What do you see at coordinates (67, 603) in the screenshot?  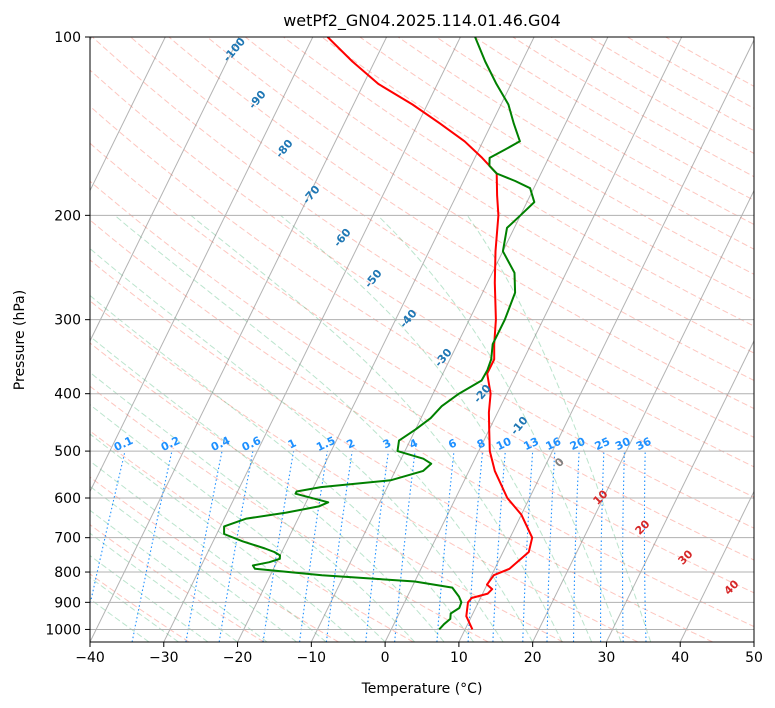 I see `y-tick-label: 900` at bounding box center [67, 603].